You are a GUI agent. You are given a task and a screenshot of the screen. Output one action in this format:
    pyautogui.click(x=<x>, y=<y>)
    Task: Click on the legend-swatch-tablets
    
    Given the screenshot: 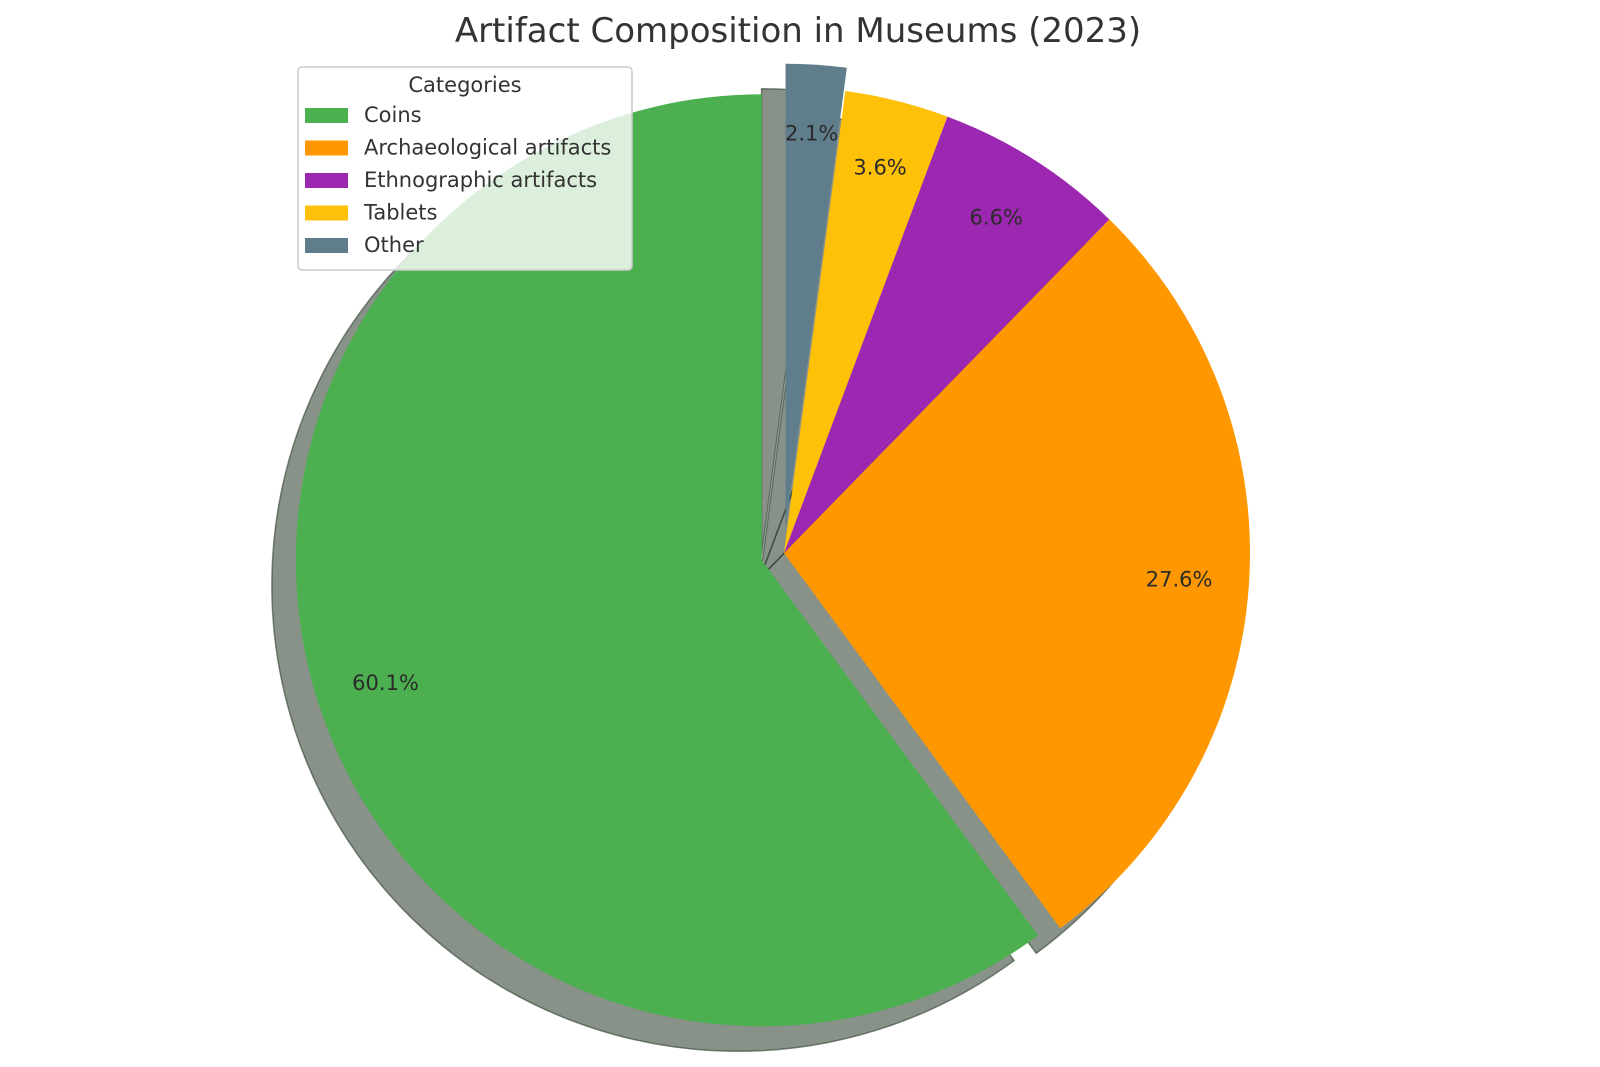 What is the action you would take?
    pyautogui.click(x=326, y=213)
    